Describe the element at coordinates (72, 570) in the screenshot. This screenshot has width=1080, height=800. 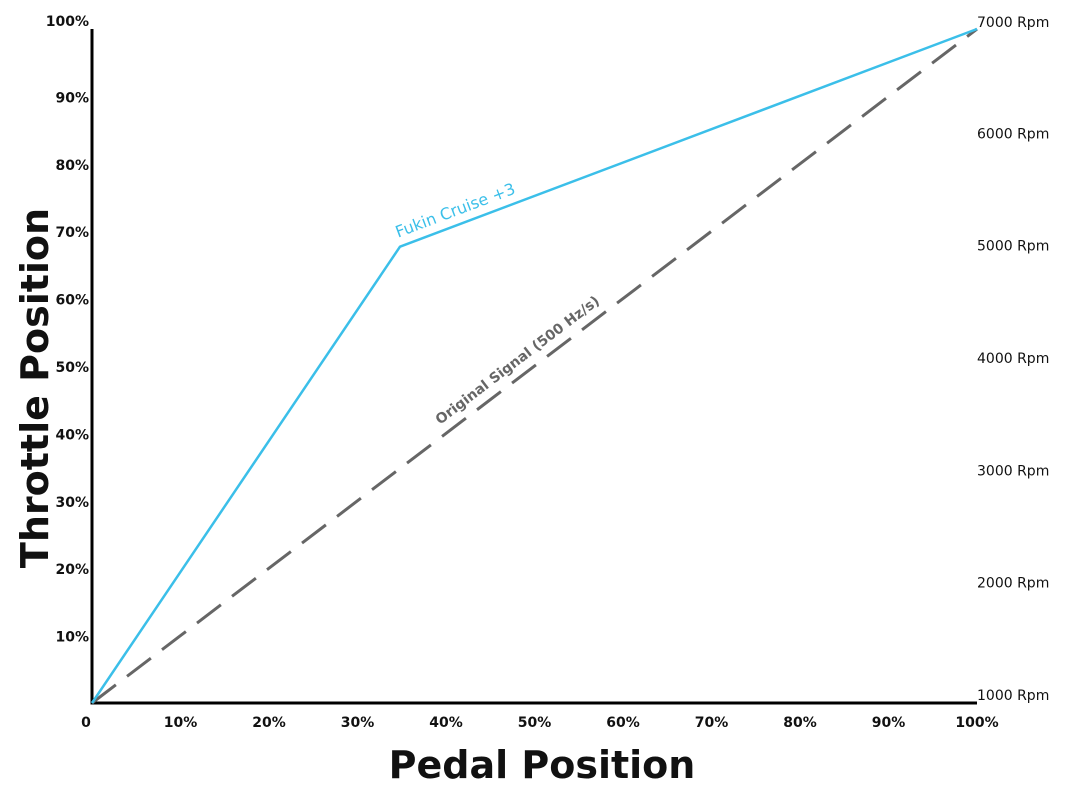
I see `y-tick-label: 20%` at that location.